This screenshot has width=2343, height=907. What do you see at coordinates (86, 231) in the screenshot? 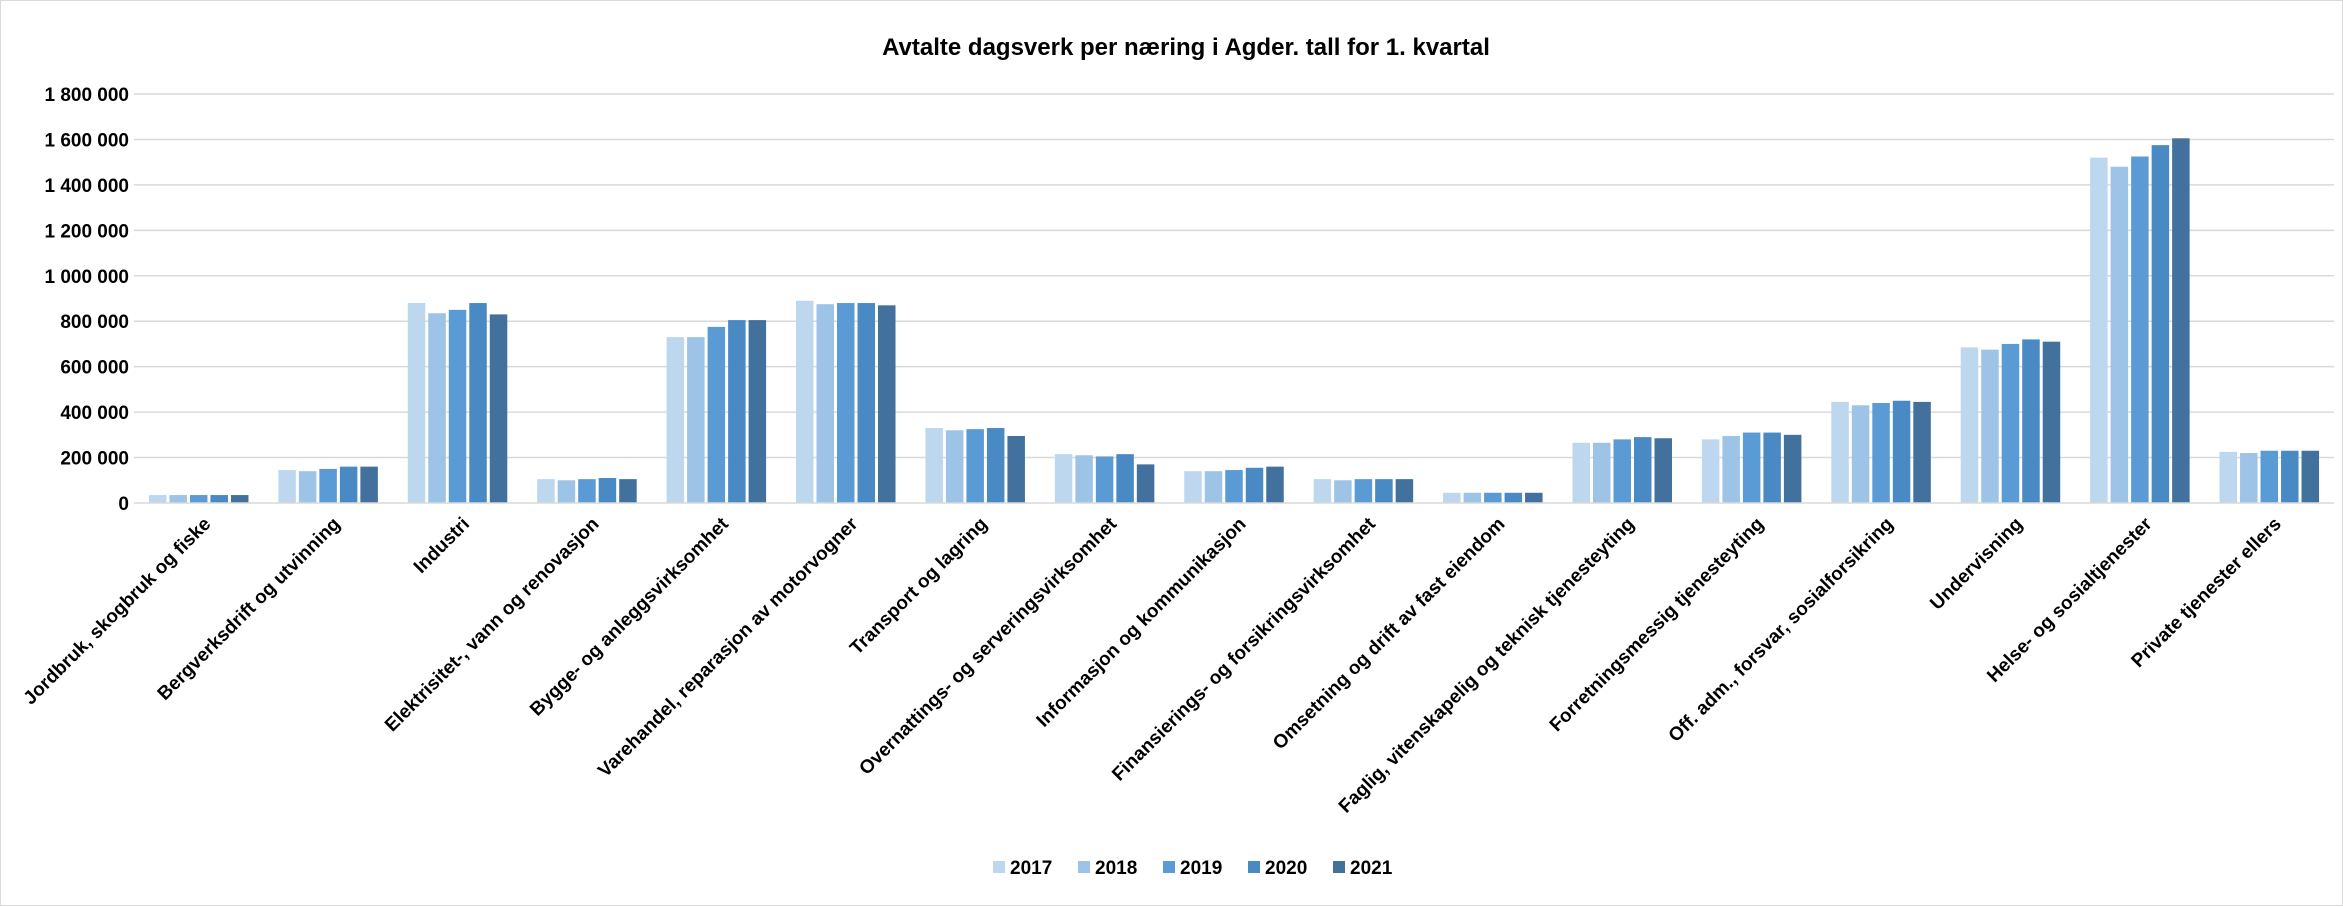
I see `y-tick-label: 1 200 000` at bounding box center [86, 231].